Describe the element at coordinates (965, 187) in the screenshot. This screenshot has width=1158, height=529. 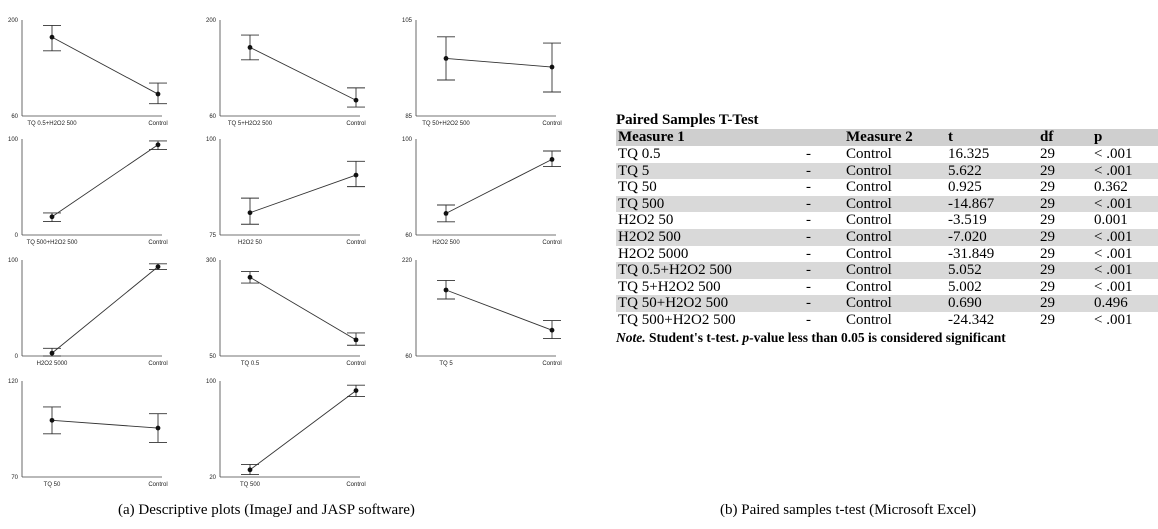
I see `cell-t: 0.925` at that location.